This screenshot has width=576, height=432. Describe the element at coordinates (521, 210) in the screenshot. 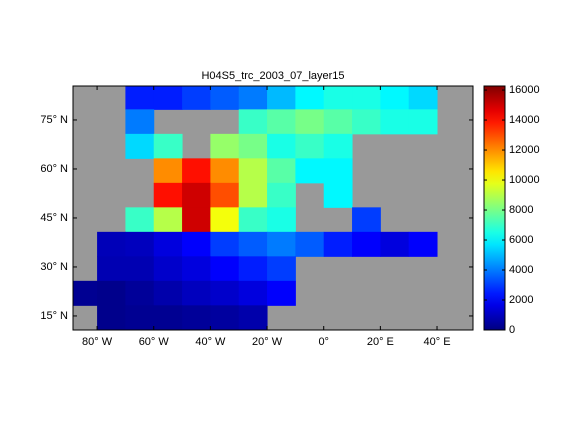

I see `colorbar-tick-label: 8000` at that location.